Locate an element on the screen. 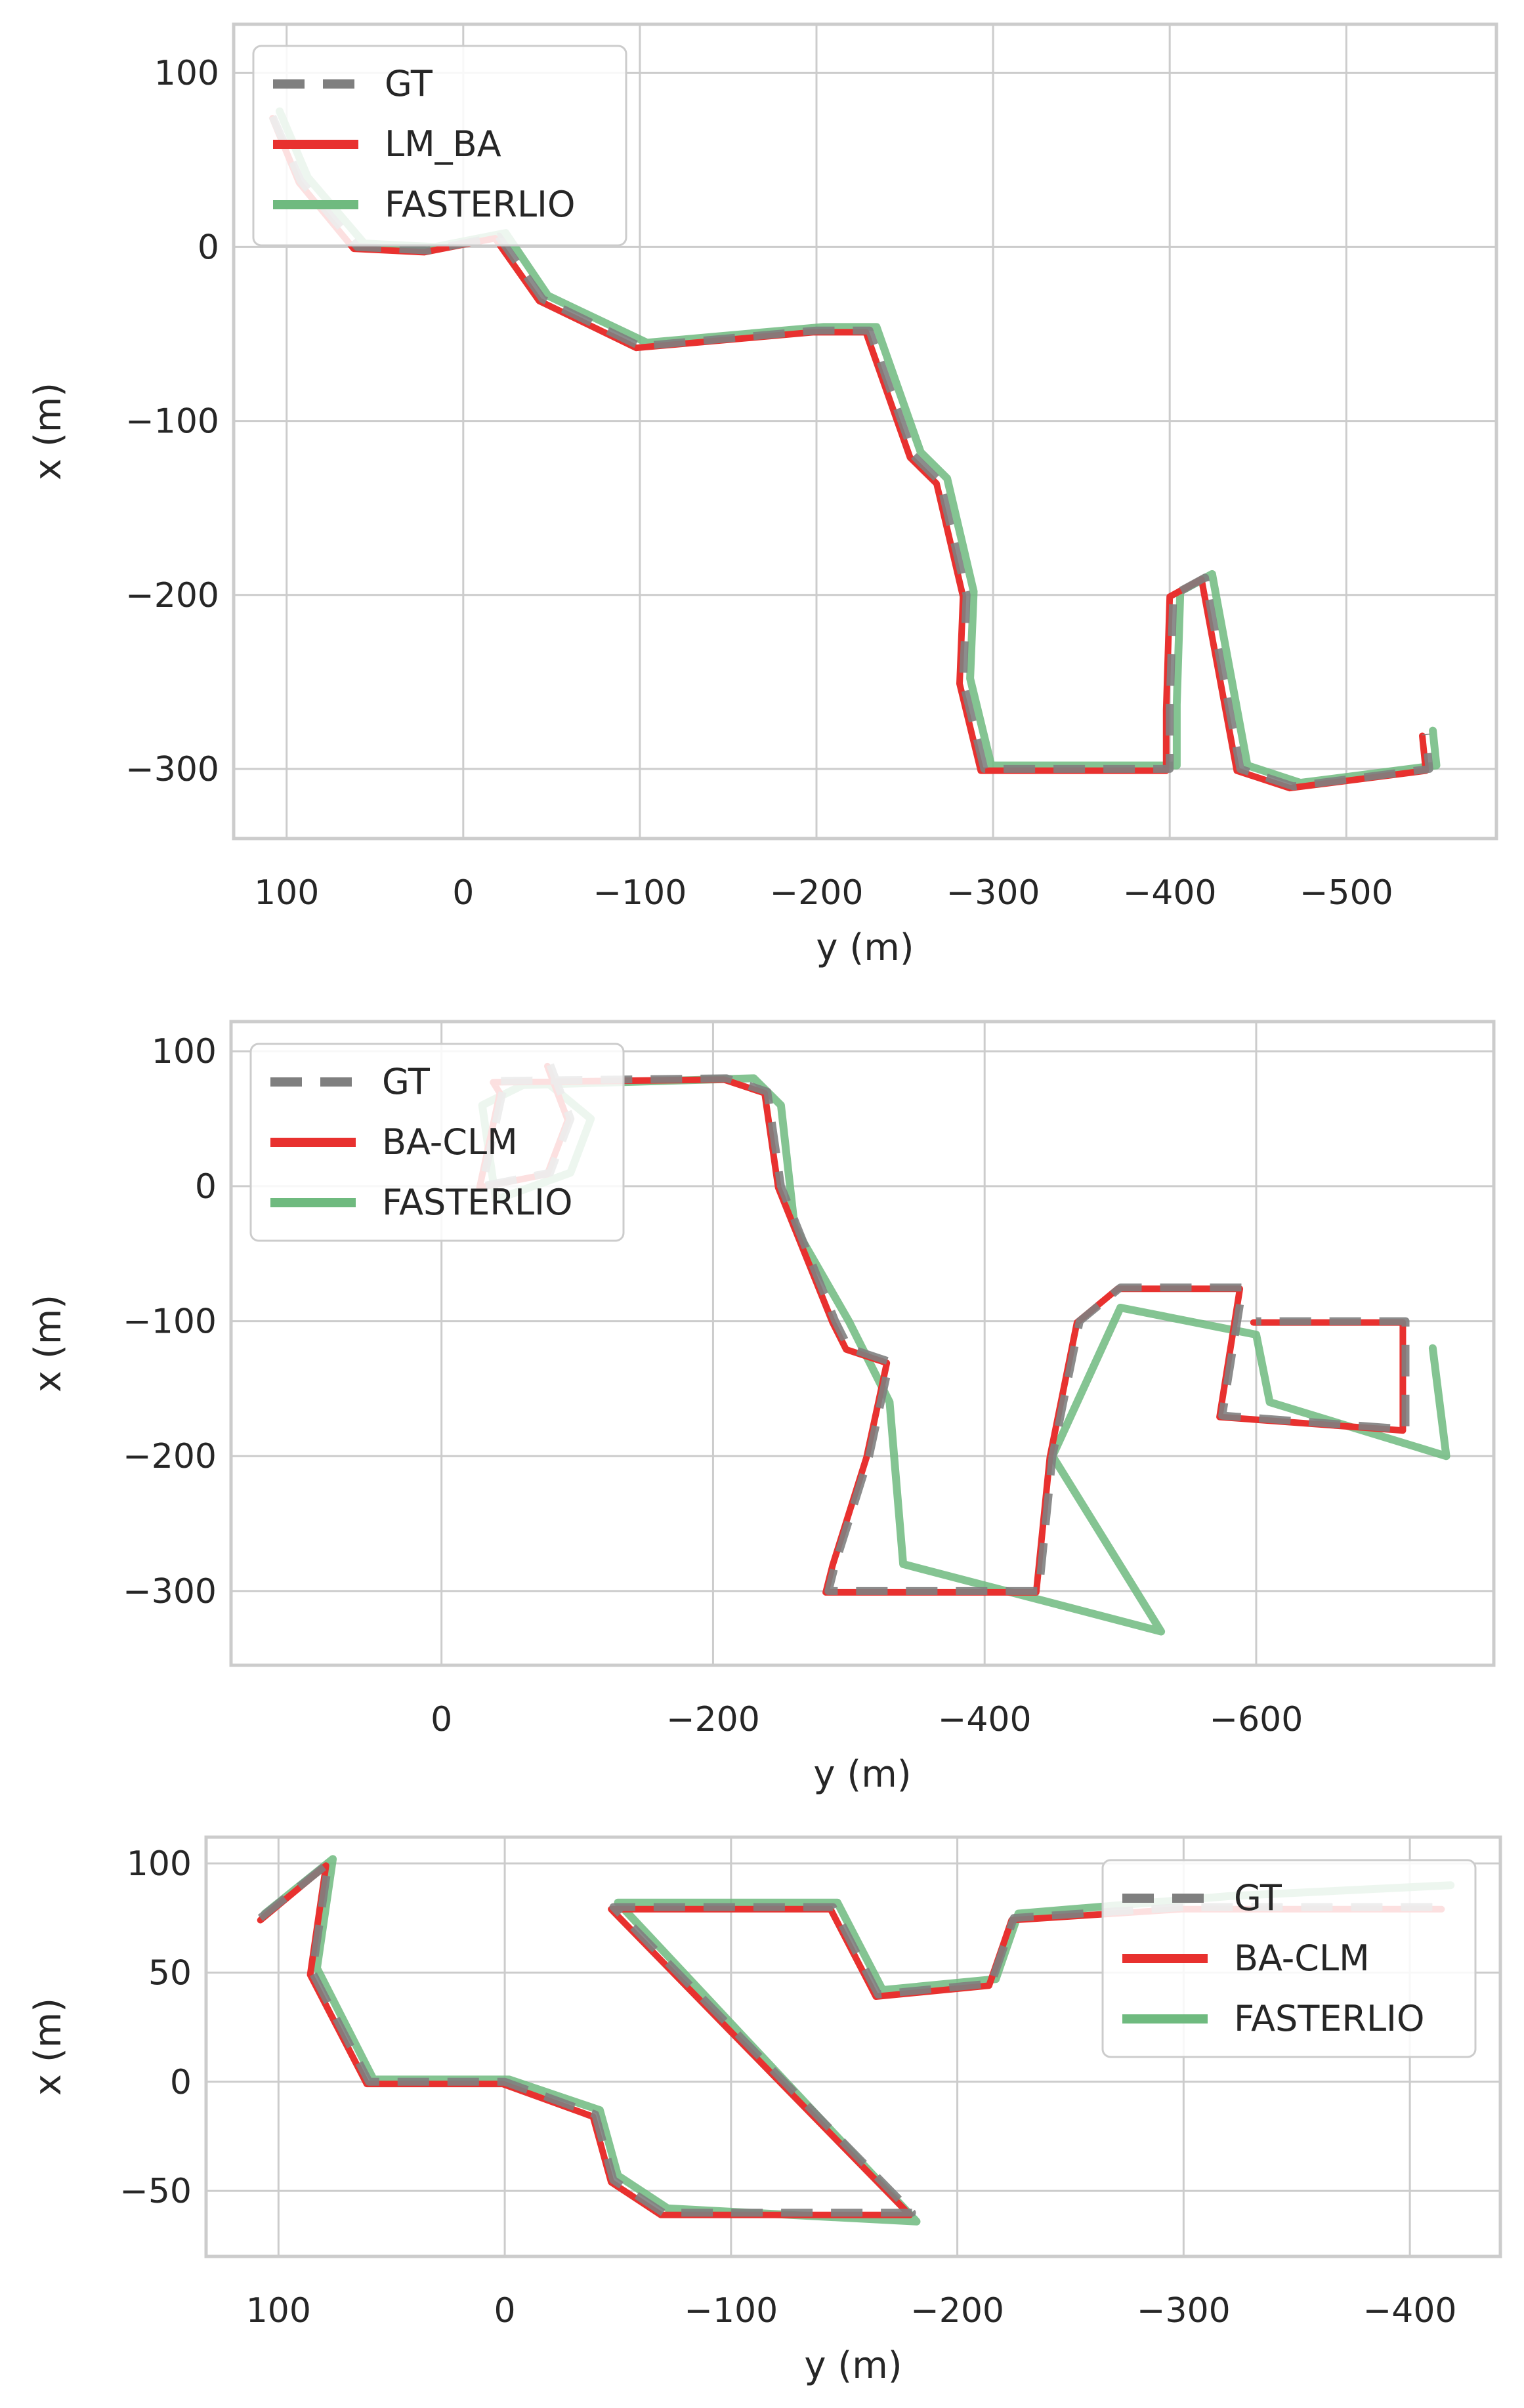  x-tick-label: −500 is located at coordinates (1346, 893).